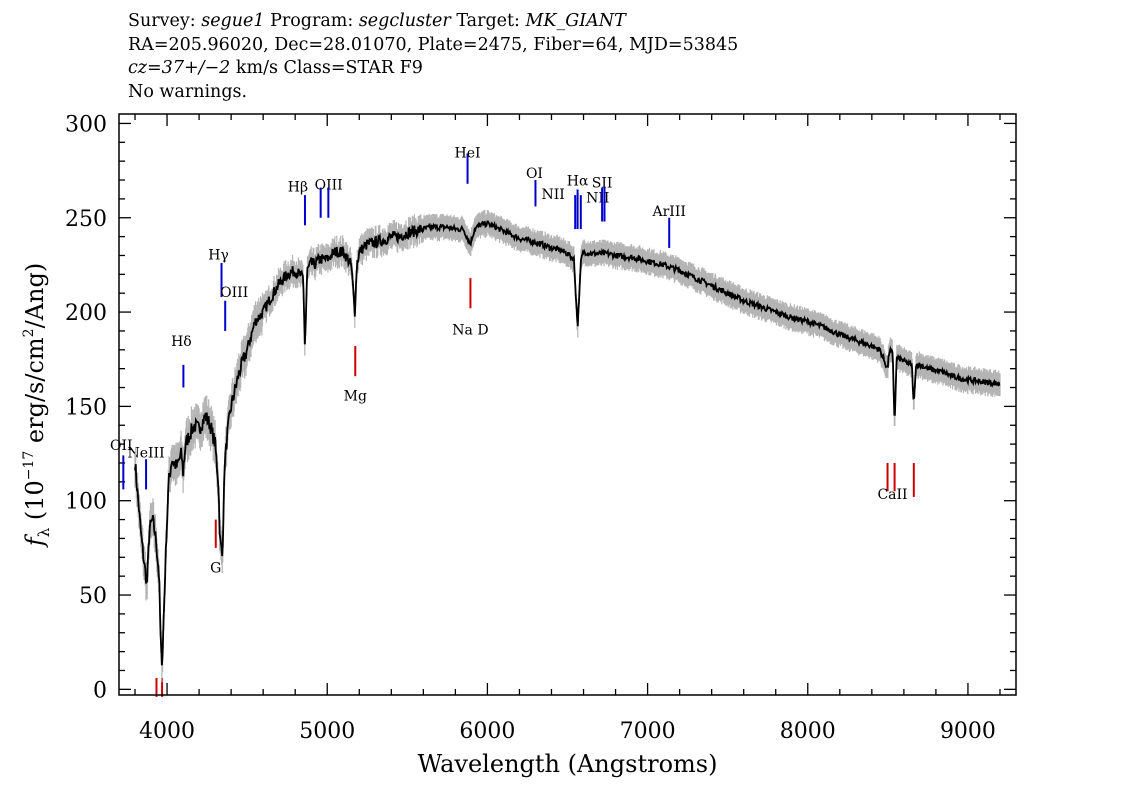 The image size is (1134, 810). I want to click on y-tick-label: 100, so click(86, 502).